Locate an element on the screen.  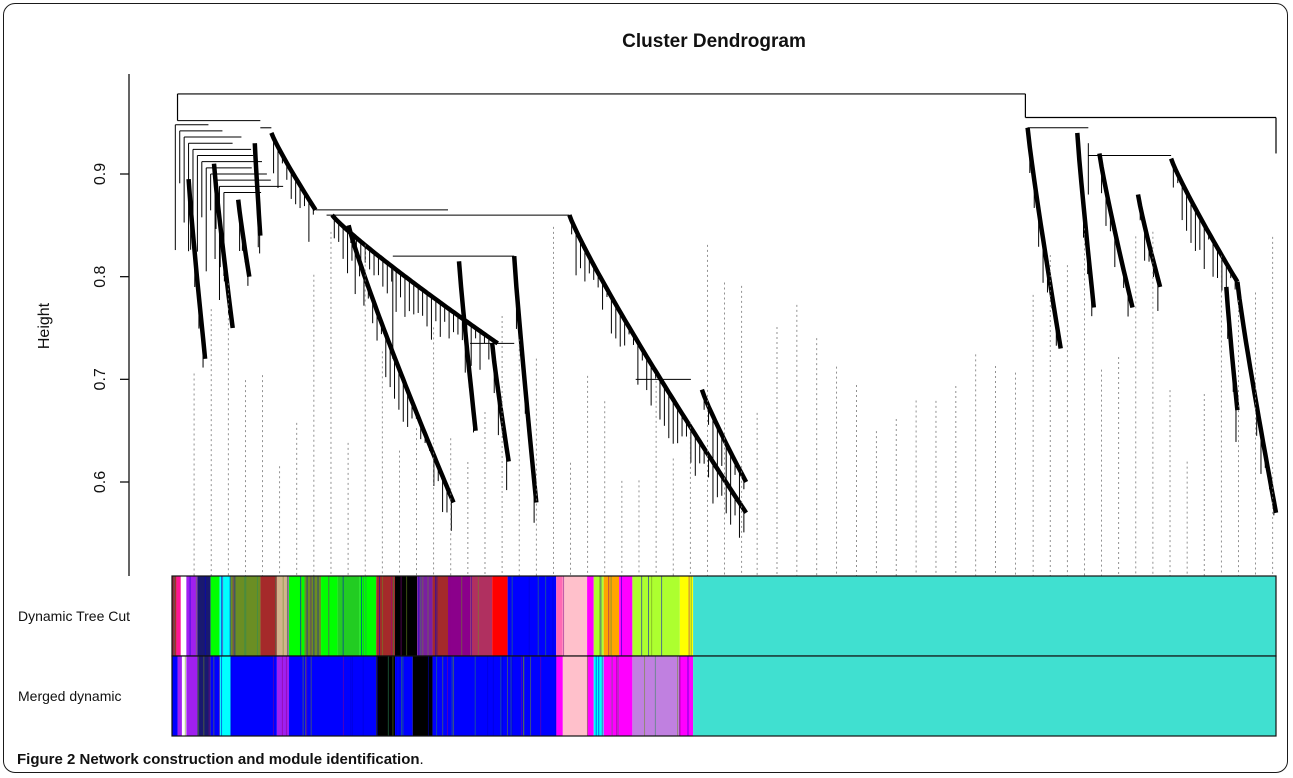
color-row-label: Merged dynamic is located at coordinates (70, 696).